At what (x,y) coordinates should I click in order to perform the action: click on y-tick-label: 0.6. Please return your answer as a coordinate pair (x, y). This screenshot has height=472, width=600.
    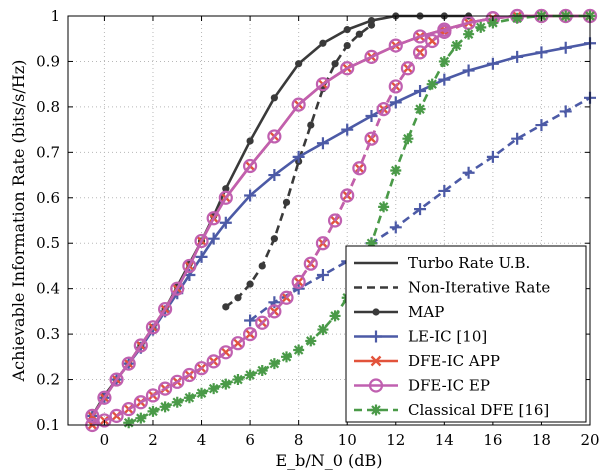
    Looking at the image, I should click on (48, 198).